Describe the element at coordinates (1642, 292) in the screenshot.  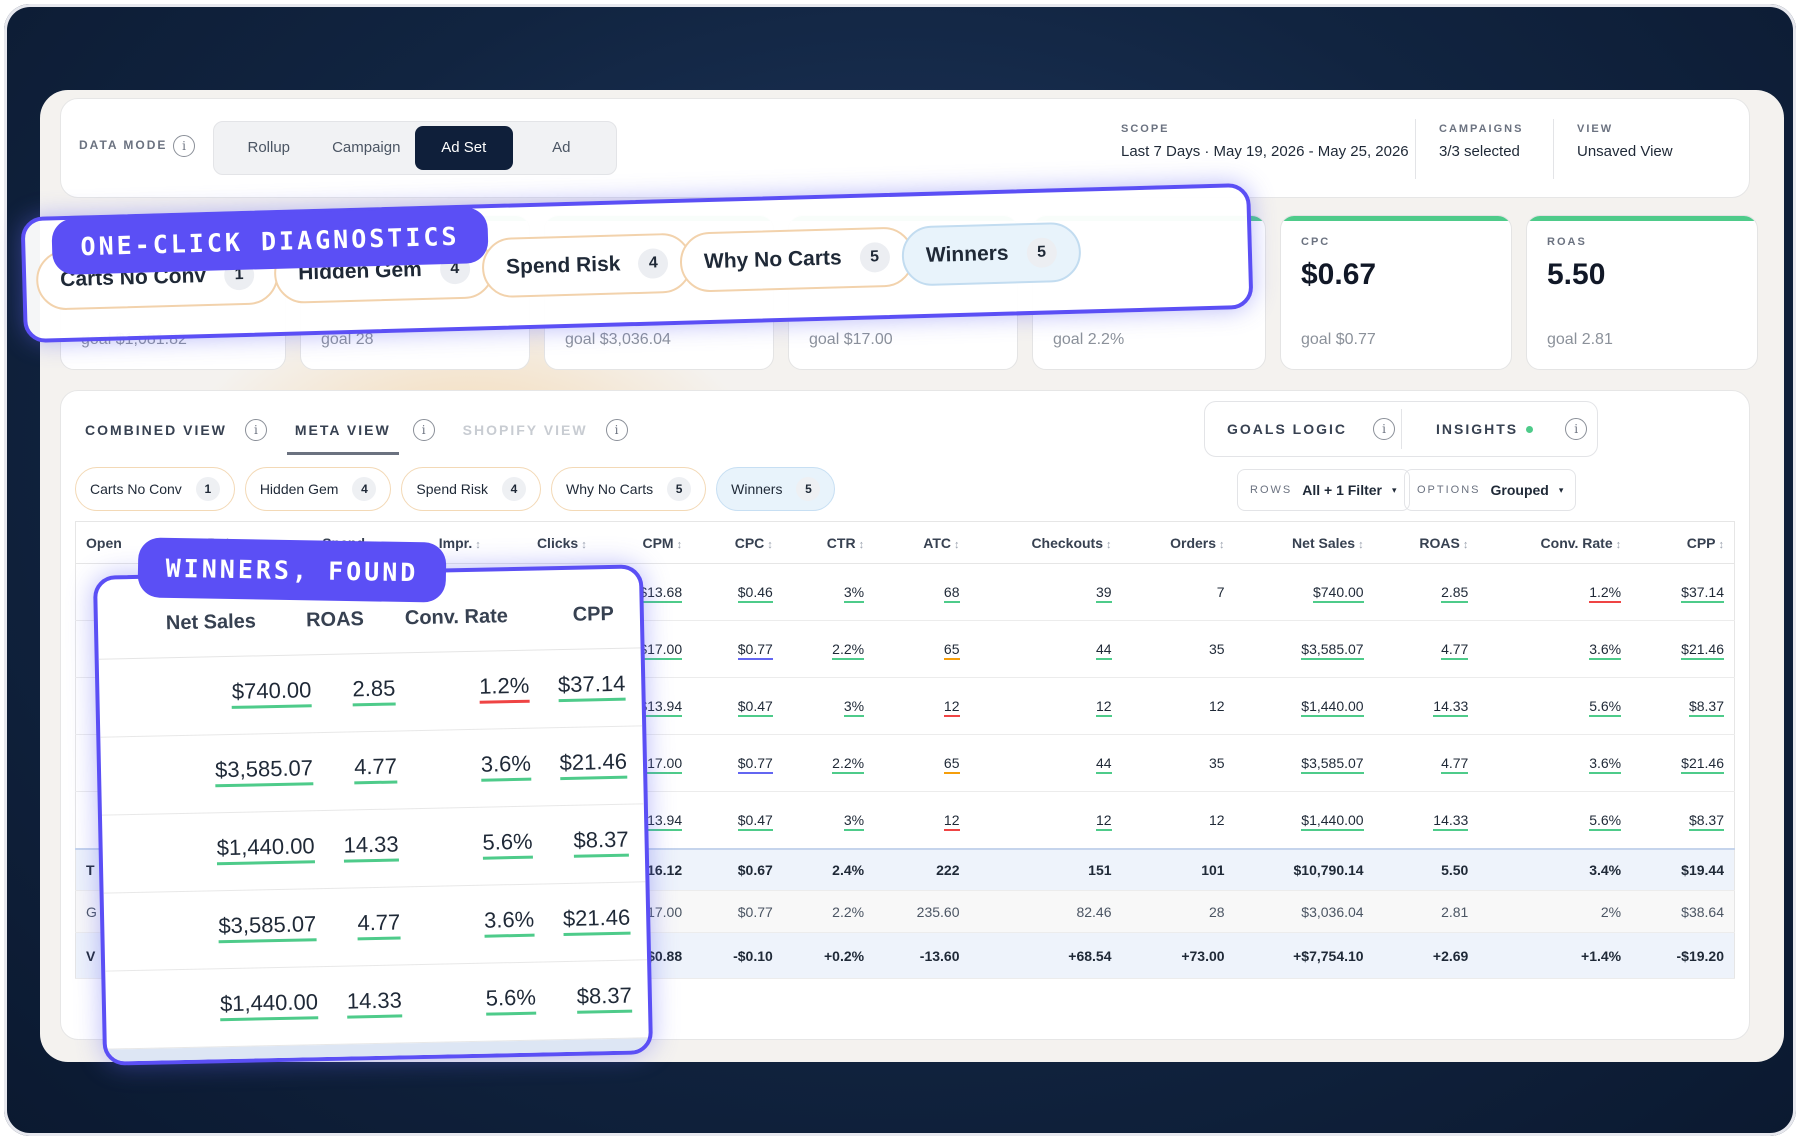
I see `kpi-card-roas: ROAS 5.50 goal 2.81` at that location.